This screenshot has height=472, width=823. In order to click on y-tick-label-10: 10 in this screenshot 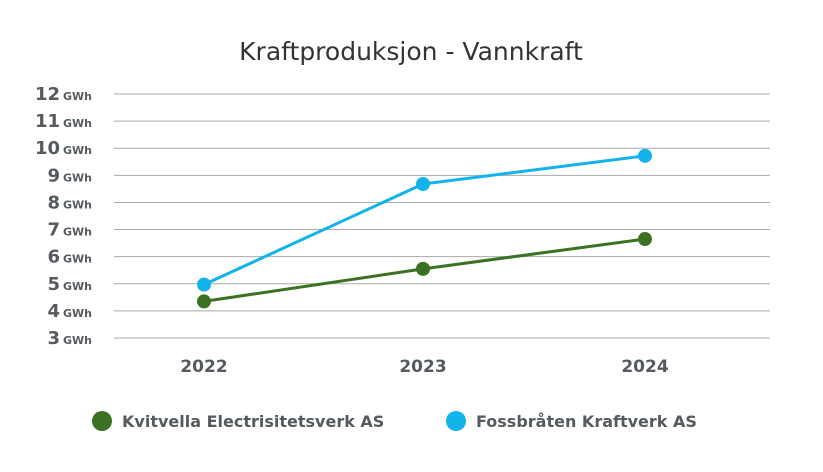, I will do `click(47, 148)`.